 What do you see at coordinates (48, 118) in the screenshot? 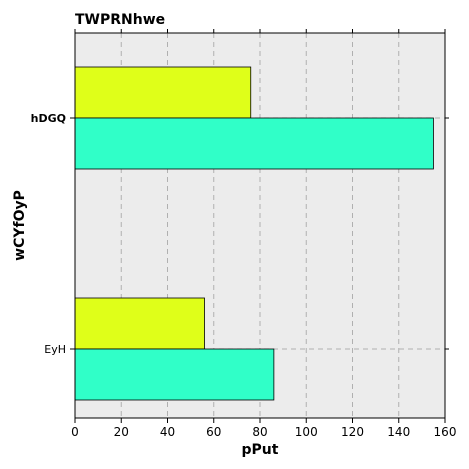
I see `y-tick-label: hDGQ` at bounding box center [48, 118].